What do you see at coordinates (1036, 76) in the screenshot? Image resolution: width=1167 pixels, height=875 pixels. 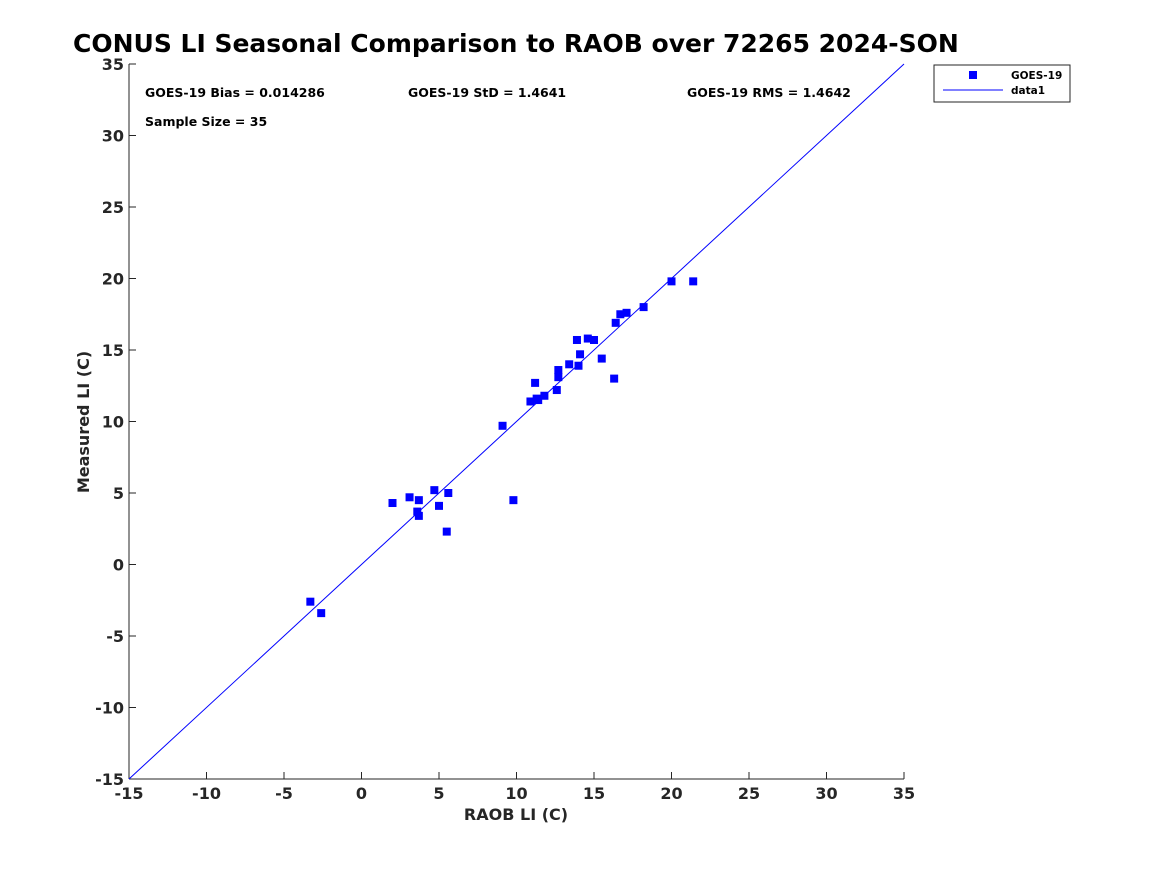 I see `legend-label-goes19: GOES-19` at bounding box center [1036, 76].